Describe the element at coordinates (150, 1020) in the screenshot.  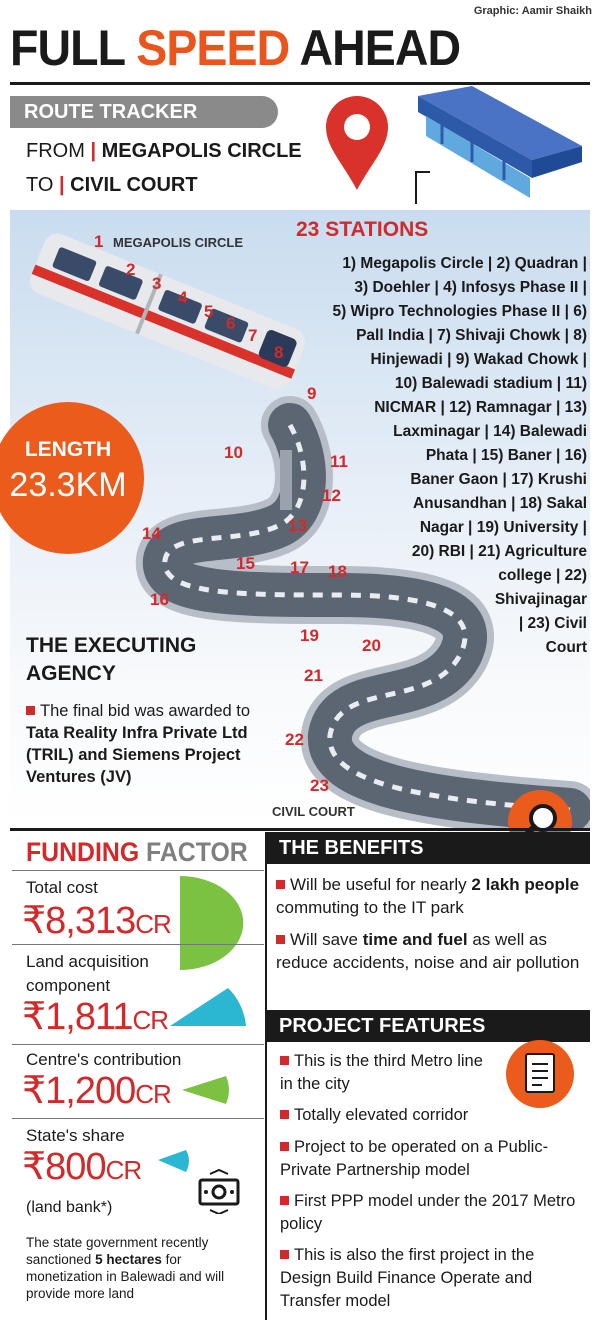
I see `land-acquisition-unit: CR` at that location.